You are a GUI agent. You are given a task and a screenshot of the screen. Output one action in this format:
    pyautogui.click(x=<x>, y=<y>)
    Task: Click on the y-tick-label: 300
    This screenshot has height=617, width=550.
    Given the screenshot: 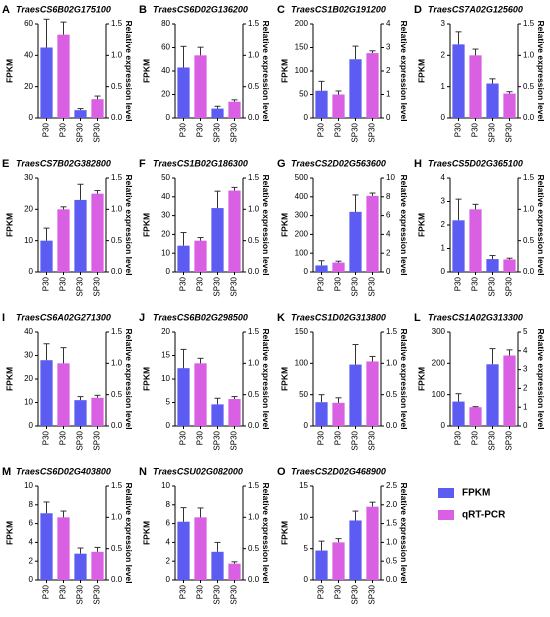 What is the action you would take?
    pyautogui.click(x=302, y=215)
    